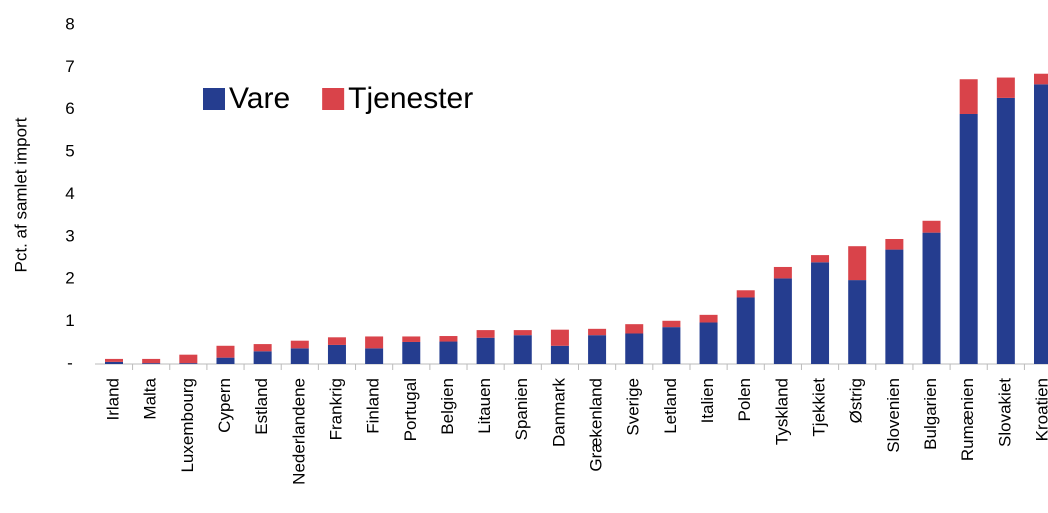 The width and height of the screenshot is (1048, 513). Describe the element at coordinates (261, 406) in the screenshot. I see `x-tick-label: Estland` at that location.